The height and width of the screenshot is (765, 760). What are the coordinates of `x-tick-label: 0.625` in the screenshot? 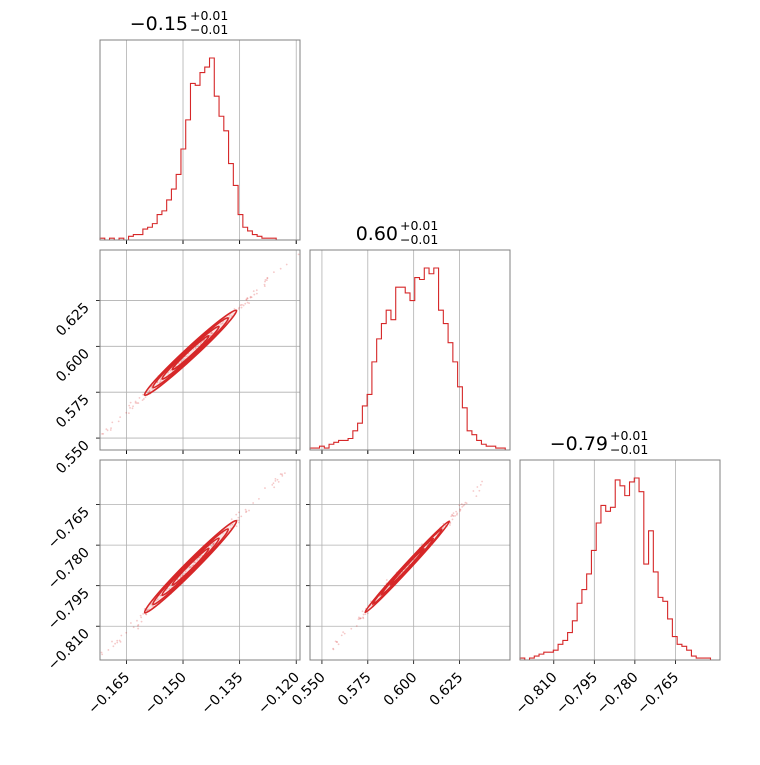 It's located at (447, 690).